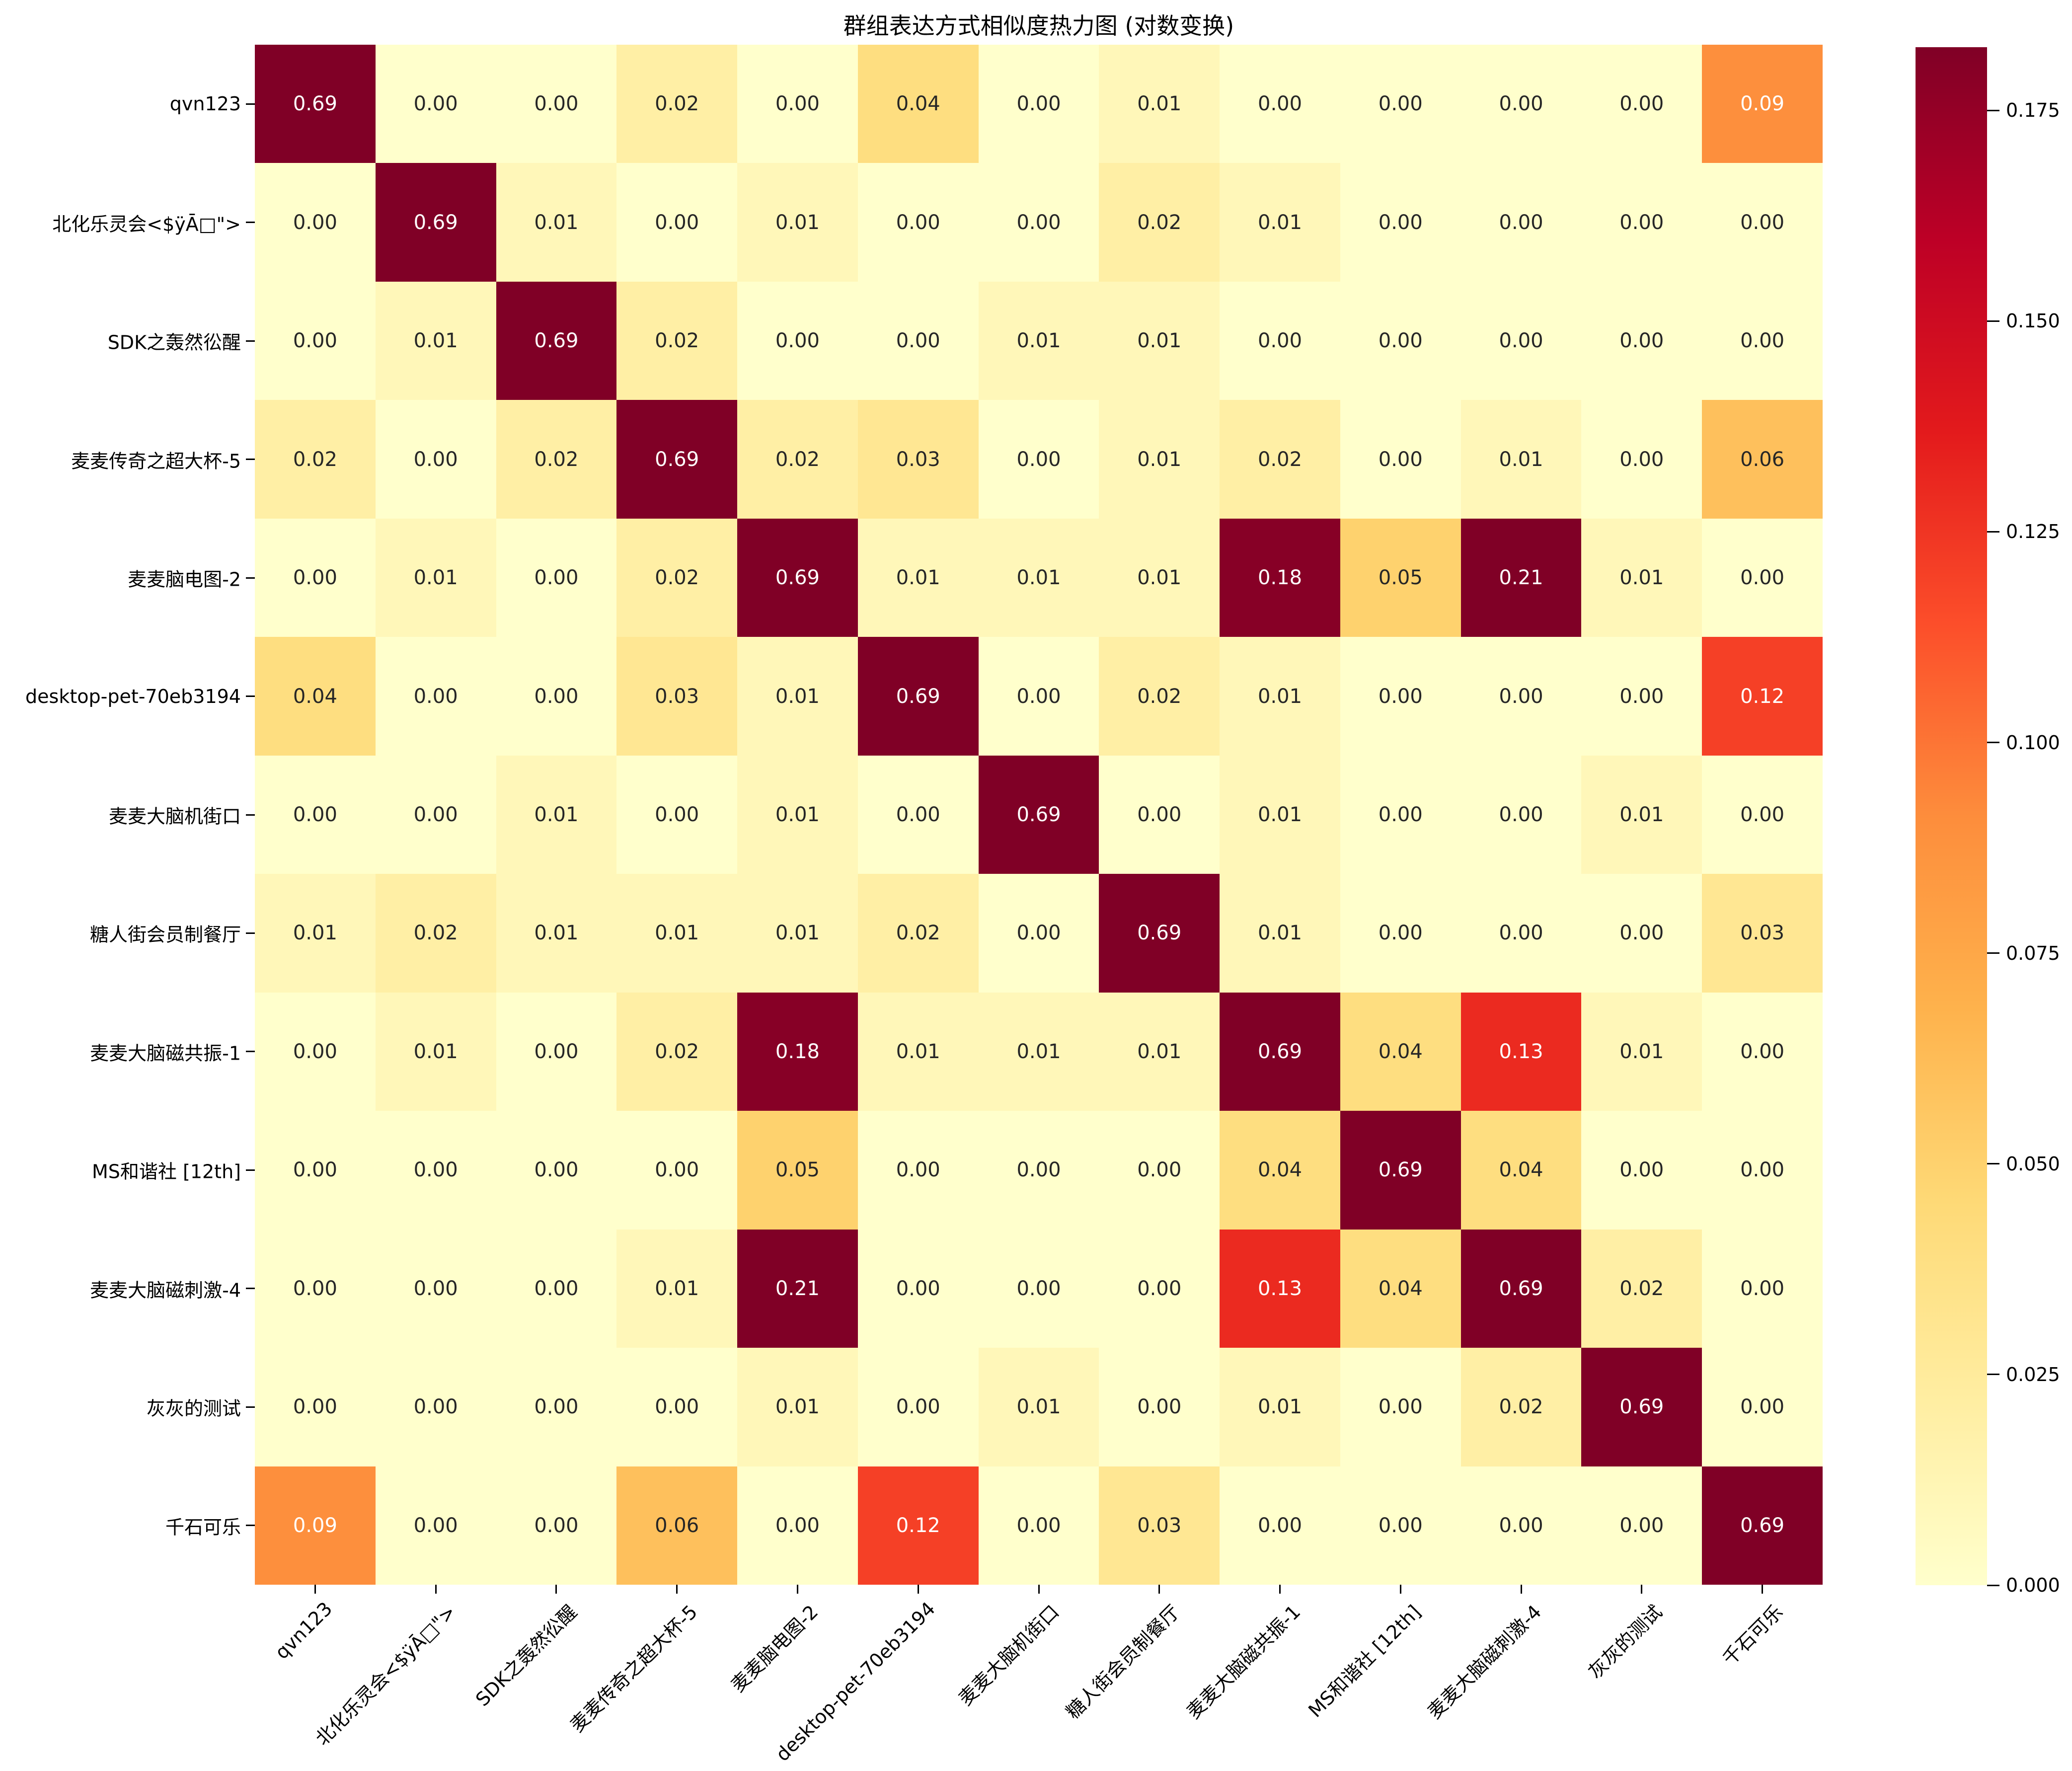  What do you see at coordinates (174, 342) in the screenshot?
I see `y-axis-label: SDK之轰然彸醒` at bounding box center [174, 342].